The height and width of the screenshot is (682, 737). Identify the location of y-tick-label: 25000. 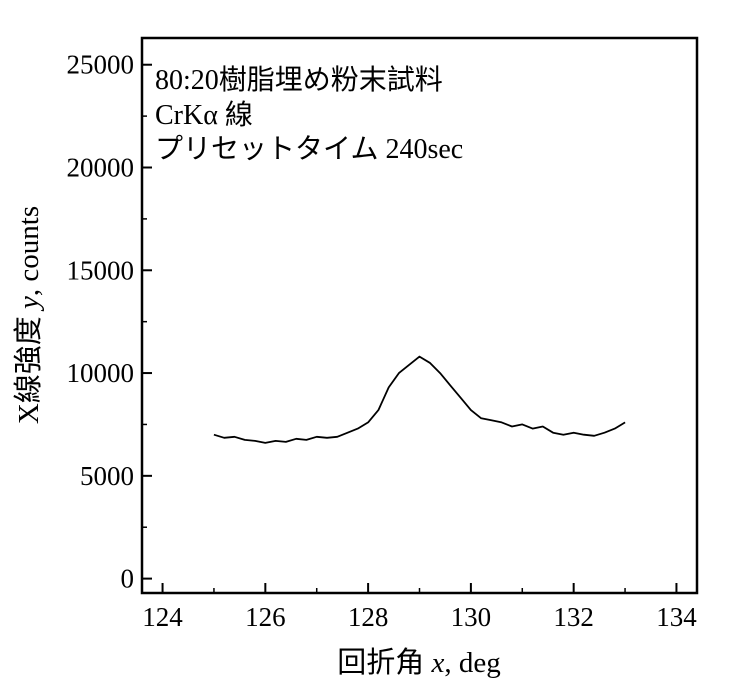
(101, 65).